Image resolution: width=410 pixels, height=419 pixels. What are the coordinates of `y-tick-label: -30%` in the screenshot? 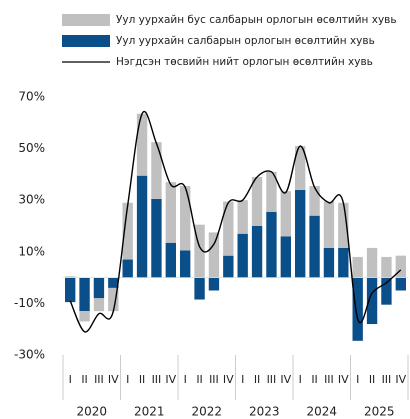 It's located at (29, 355).